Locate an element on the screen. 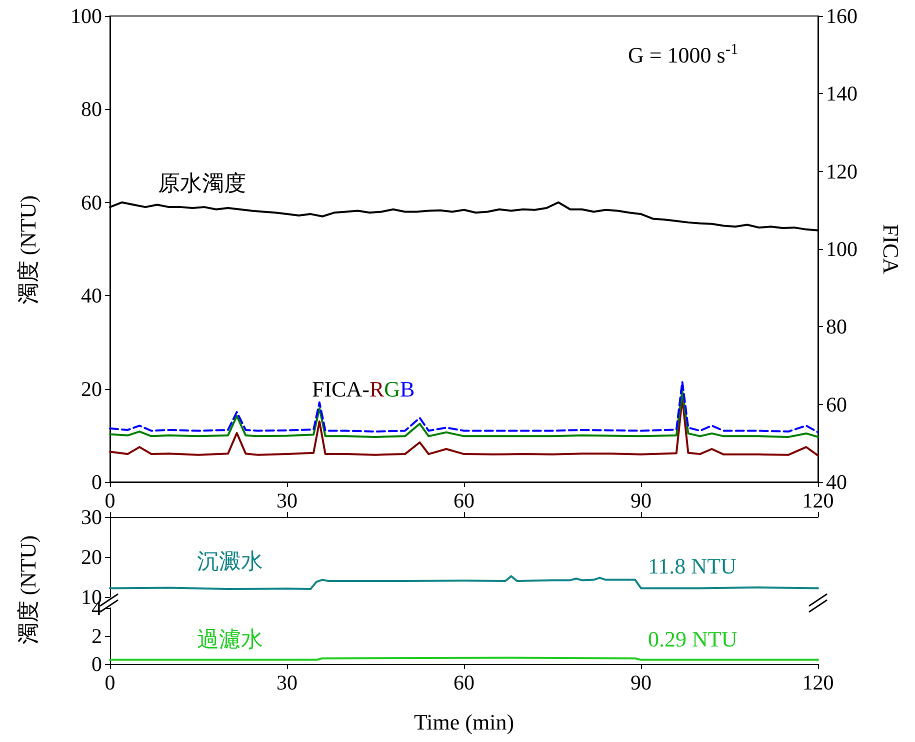  annotation: 0.29 NTU is located at coordinates (693, 639).